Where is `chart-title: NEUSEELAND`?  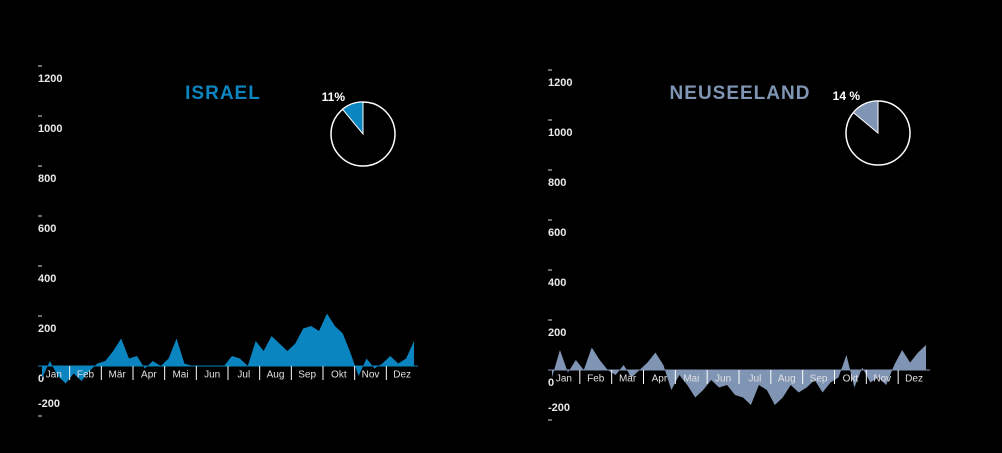
chart-title: NEUSEELAND is located at coordinates (740, 93).